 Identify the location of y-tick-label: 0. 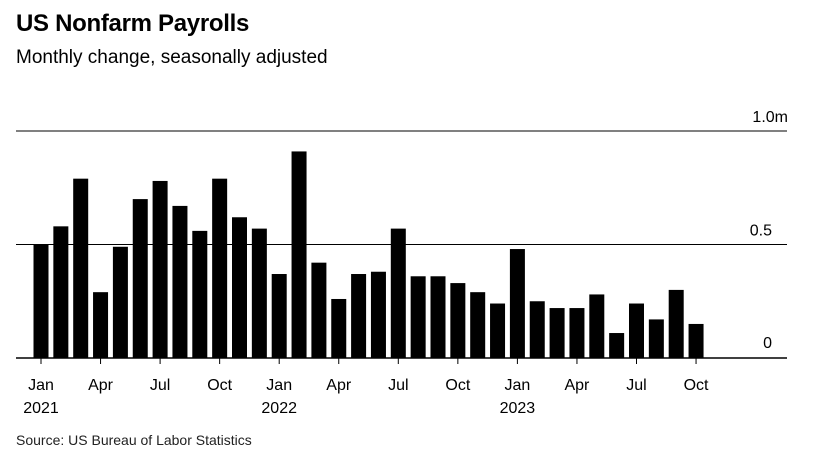
(767, 343).